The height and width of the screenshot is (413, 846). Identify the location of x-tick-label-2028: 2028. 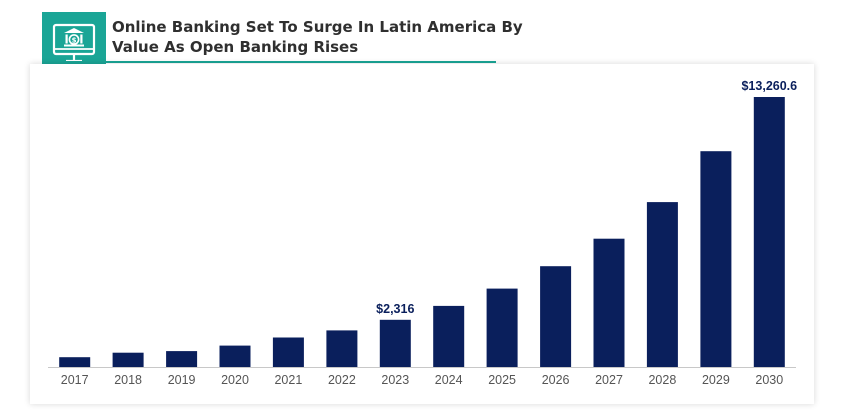
(662, 380).